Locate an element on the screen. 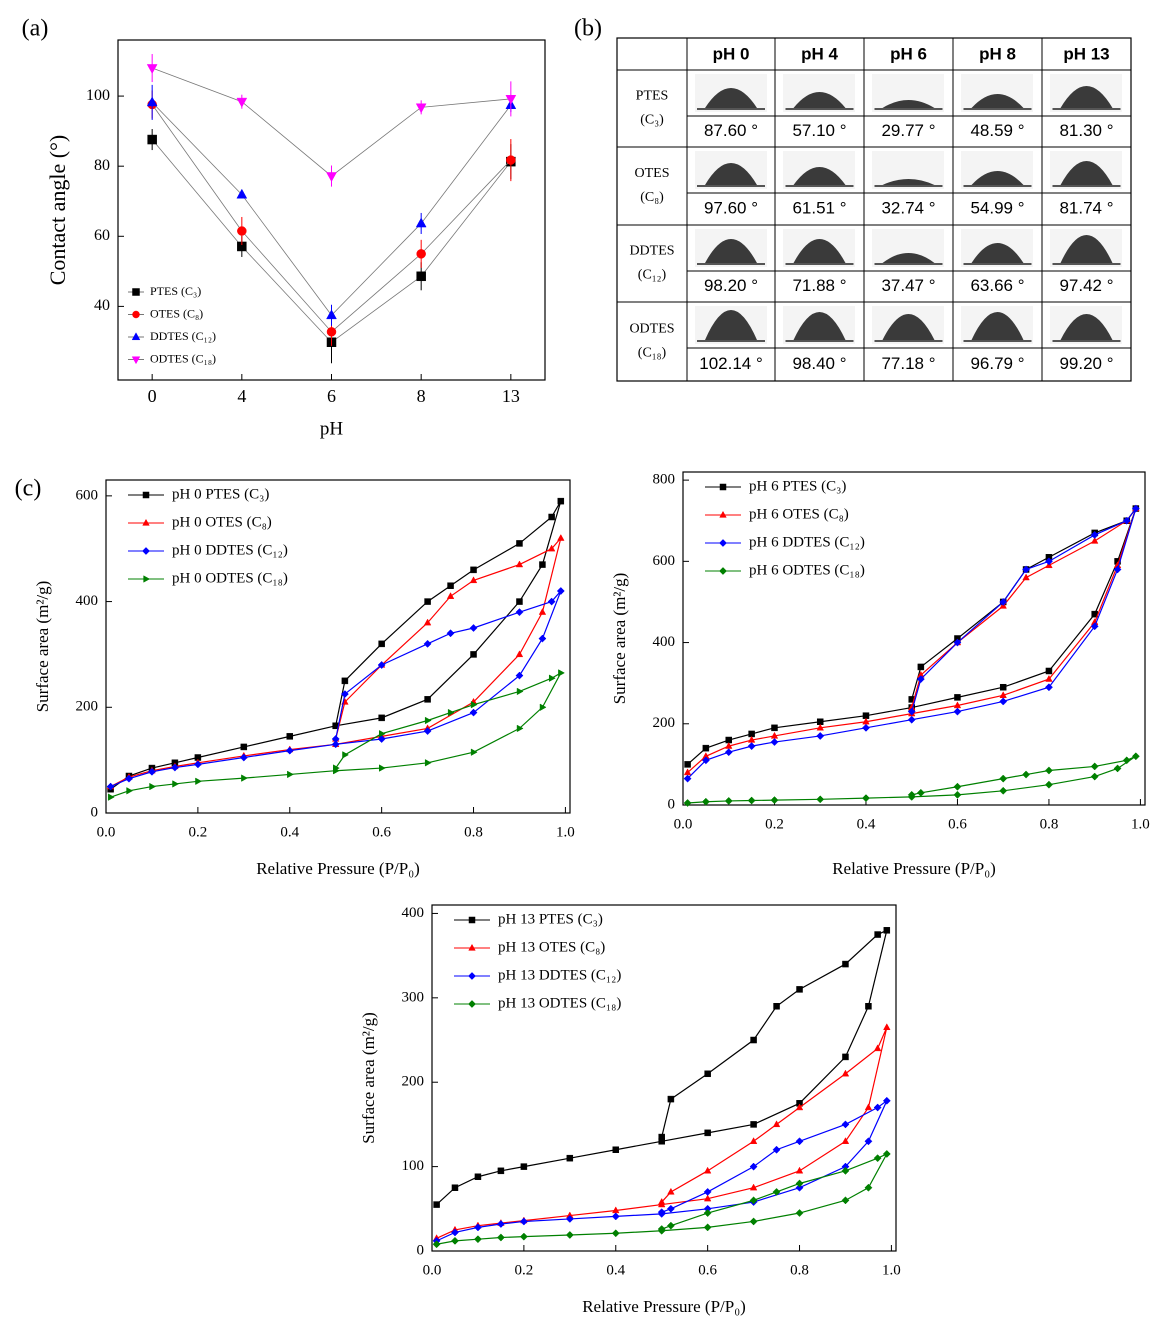 The height and width of the screenshot is (1320, 1156). row-sub: (C₁₈) is located at coordinates (652, 353).